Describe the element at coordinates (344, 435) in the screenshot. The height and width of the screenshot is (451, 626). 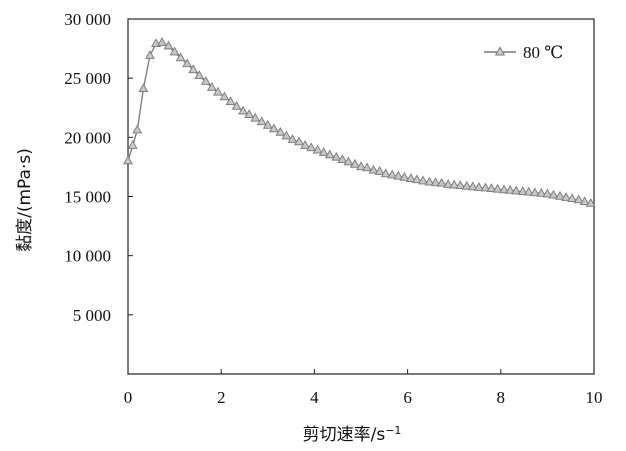
I see `x-axis-title-main: 剪切速率/s` at that location.